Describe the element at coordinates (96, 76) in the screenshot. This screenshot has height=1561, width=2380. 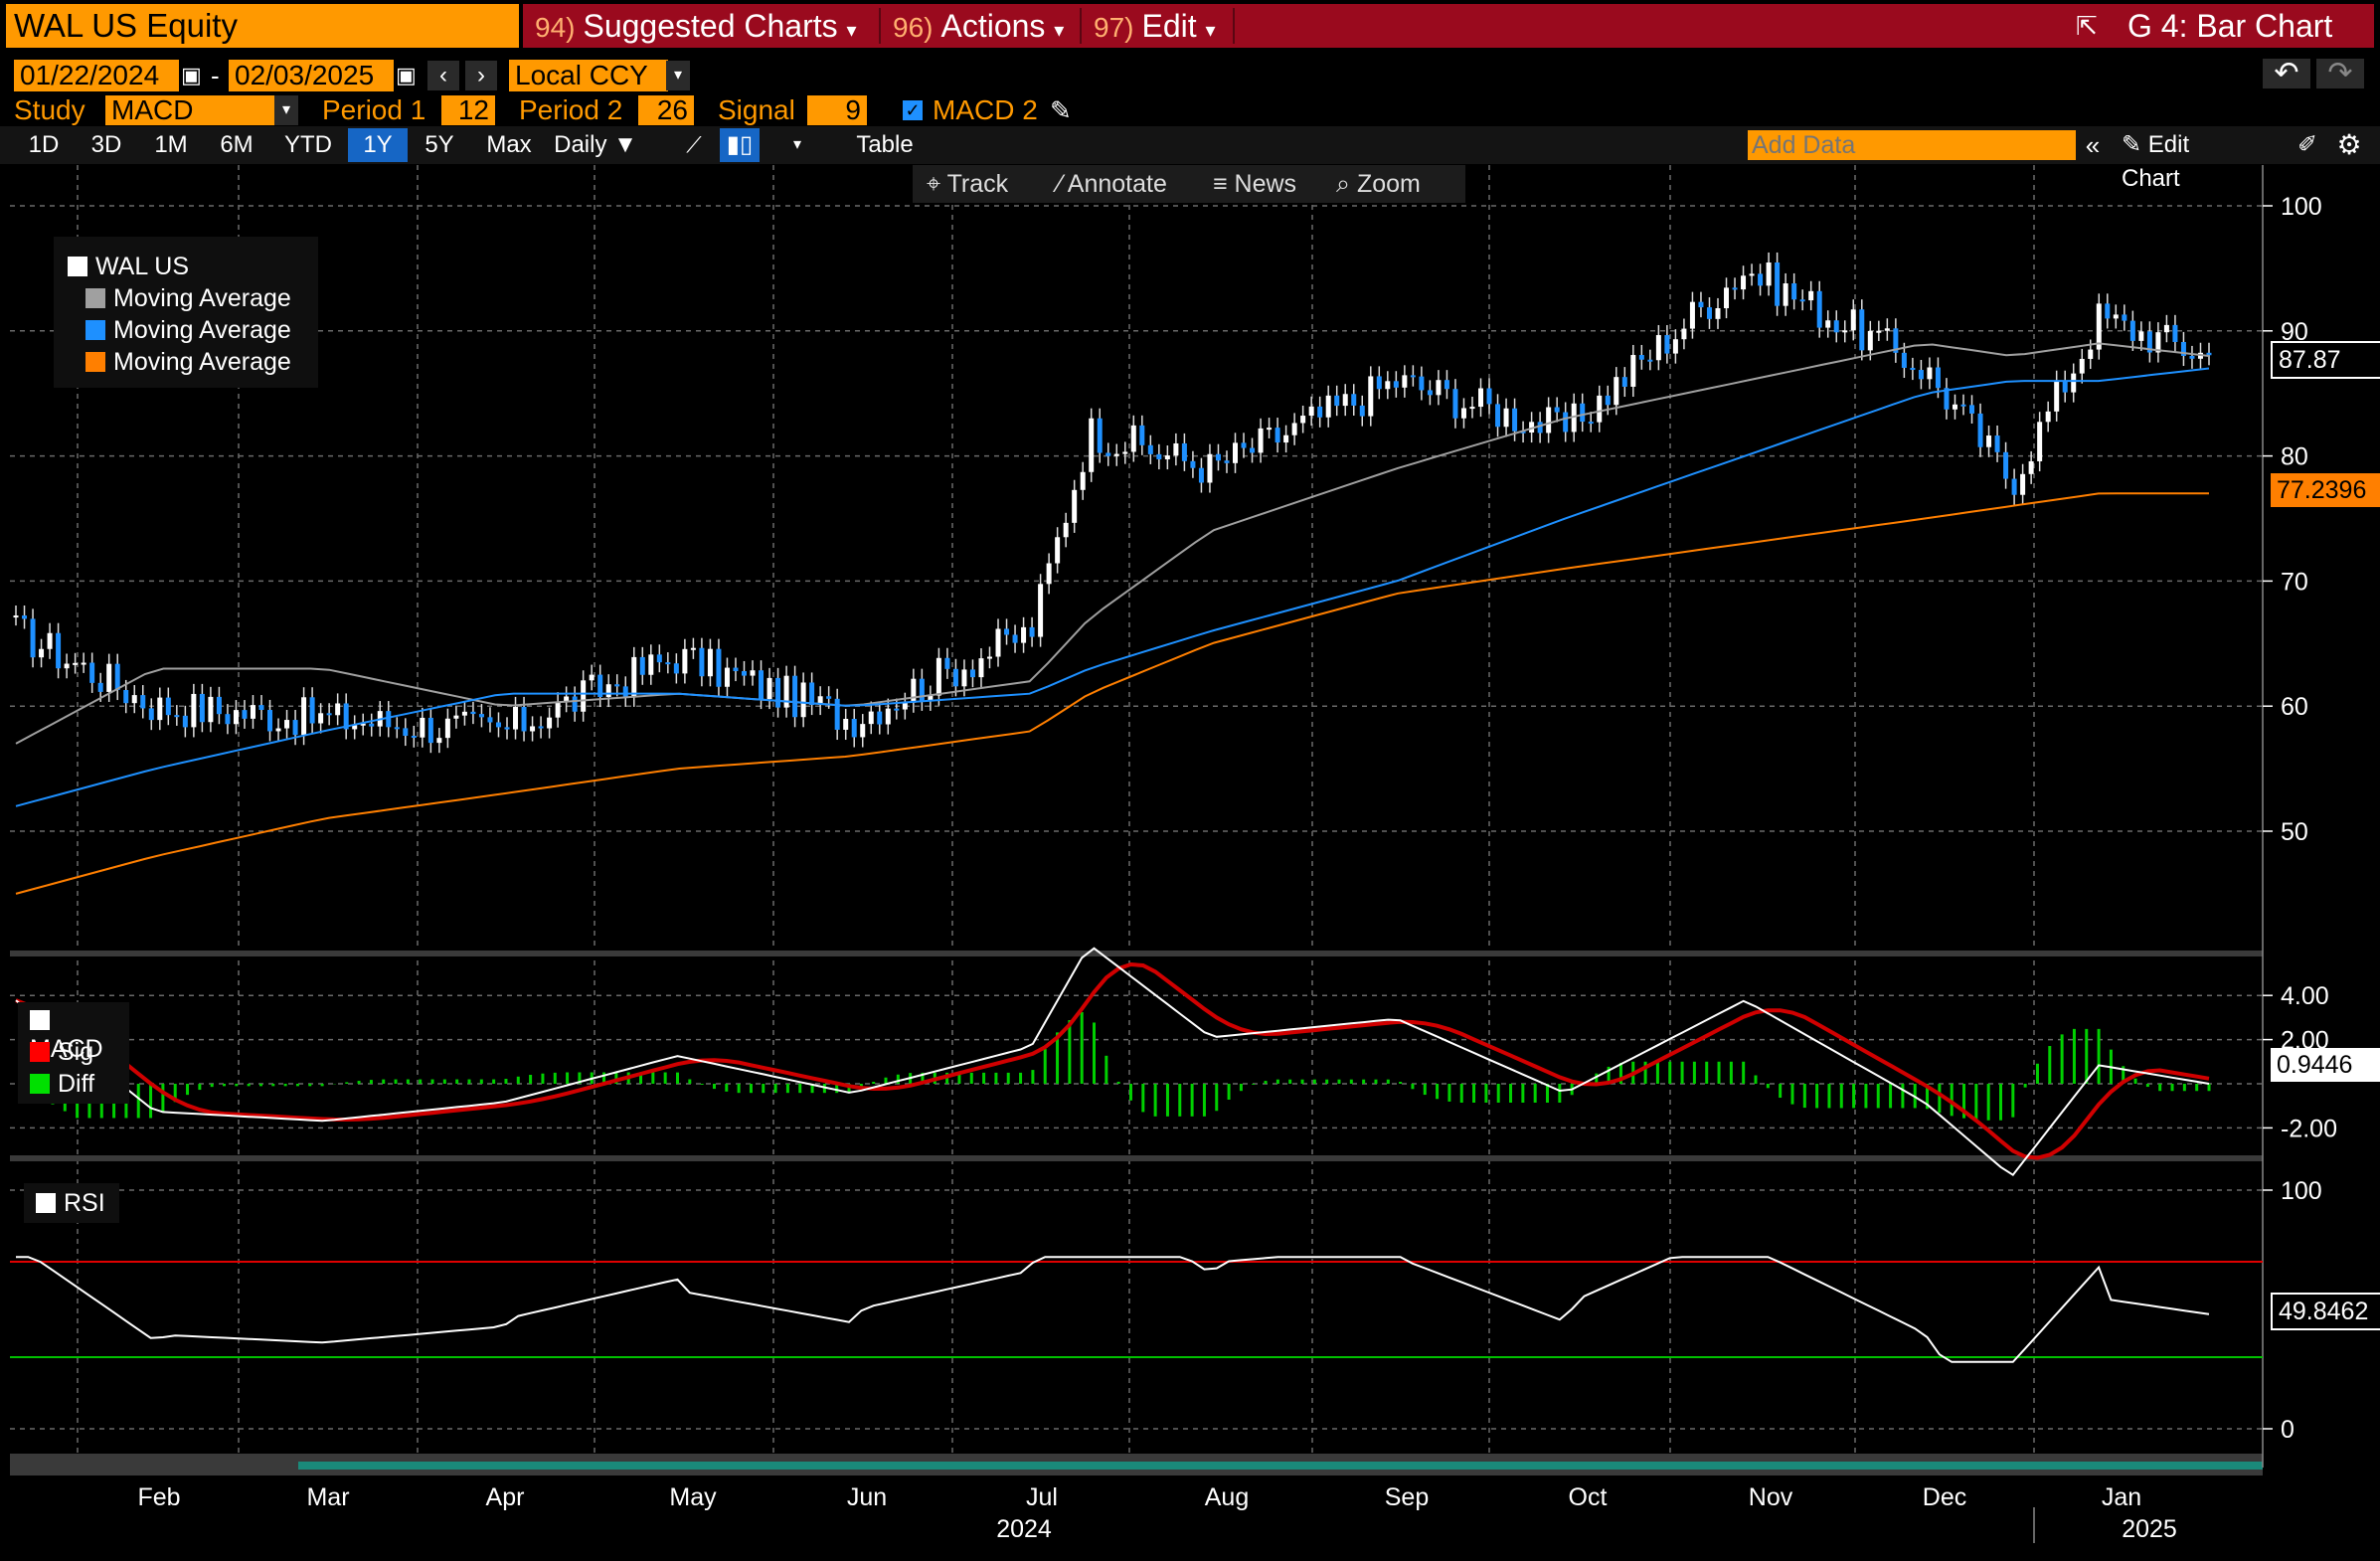
I see `start-date-field: 01/22/2024` at that location.